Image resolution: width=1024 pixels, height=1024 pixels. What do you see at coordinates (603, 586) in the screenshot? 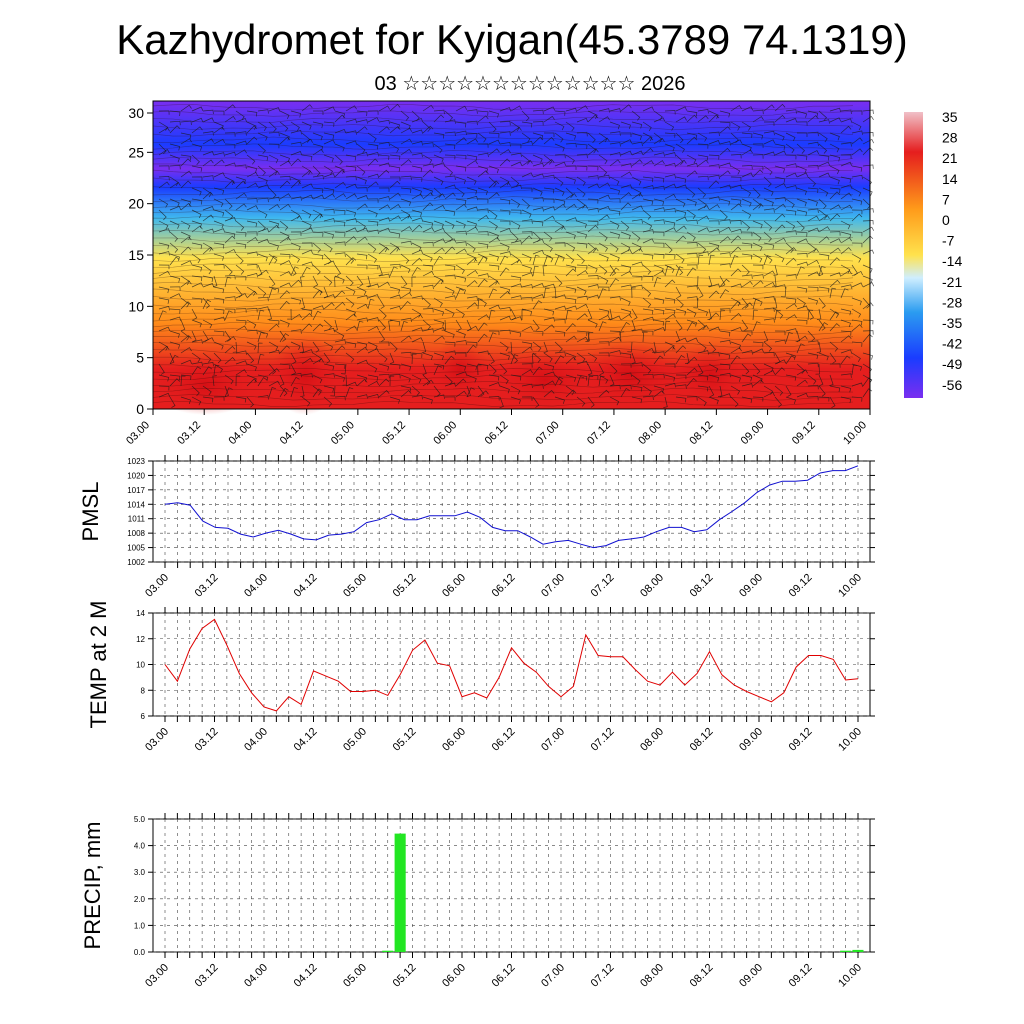
I see `pmsl-x-label: 07.12` at bounding box center [603, 586].